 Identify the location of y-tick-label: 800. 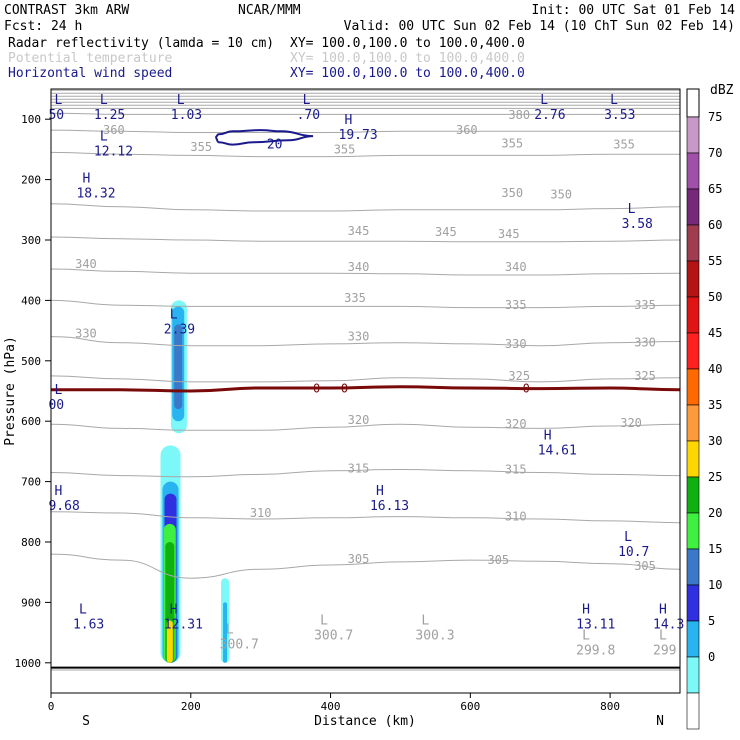
(31, 542).